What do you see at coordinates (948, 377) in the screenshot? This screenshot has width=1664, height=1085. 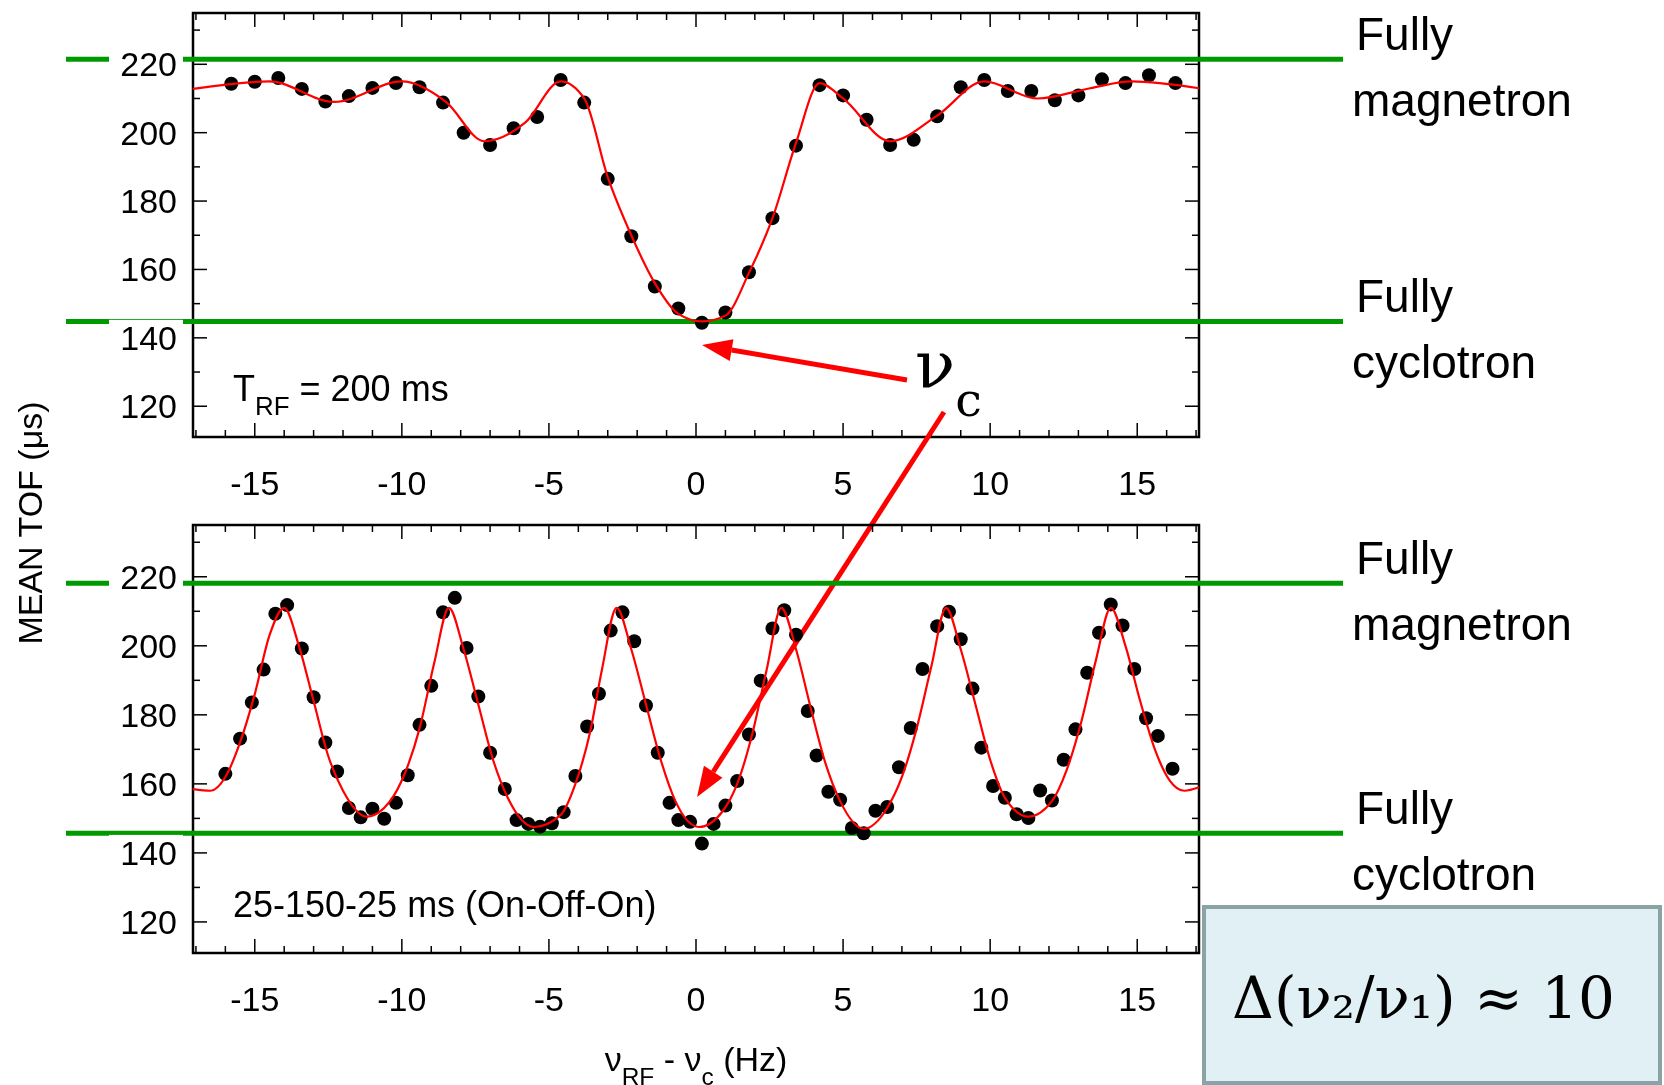 I see `annotation: ν$_{c}$` at bounding box center [948, 377].